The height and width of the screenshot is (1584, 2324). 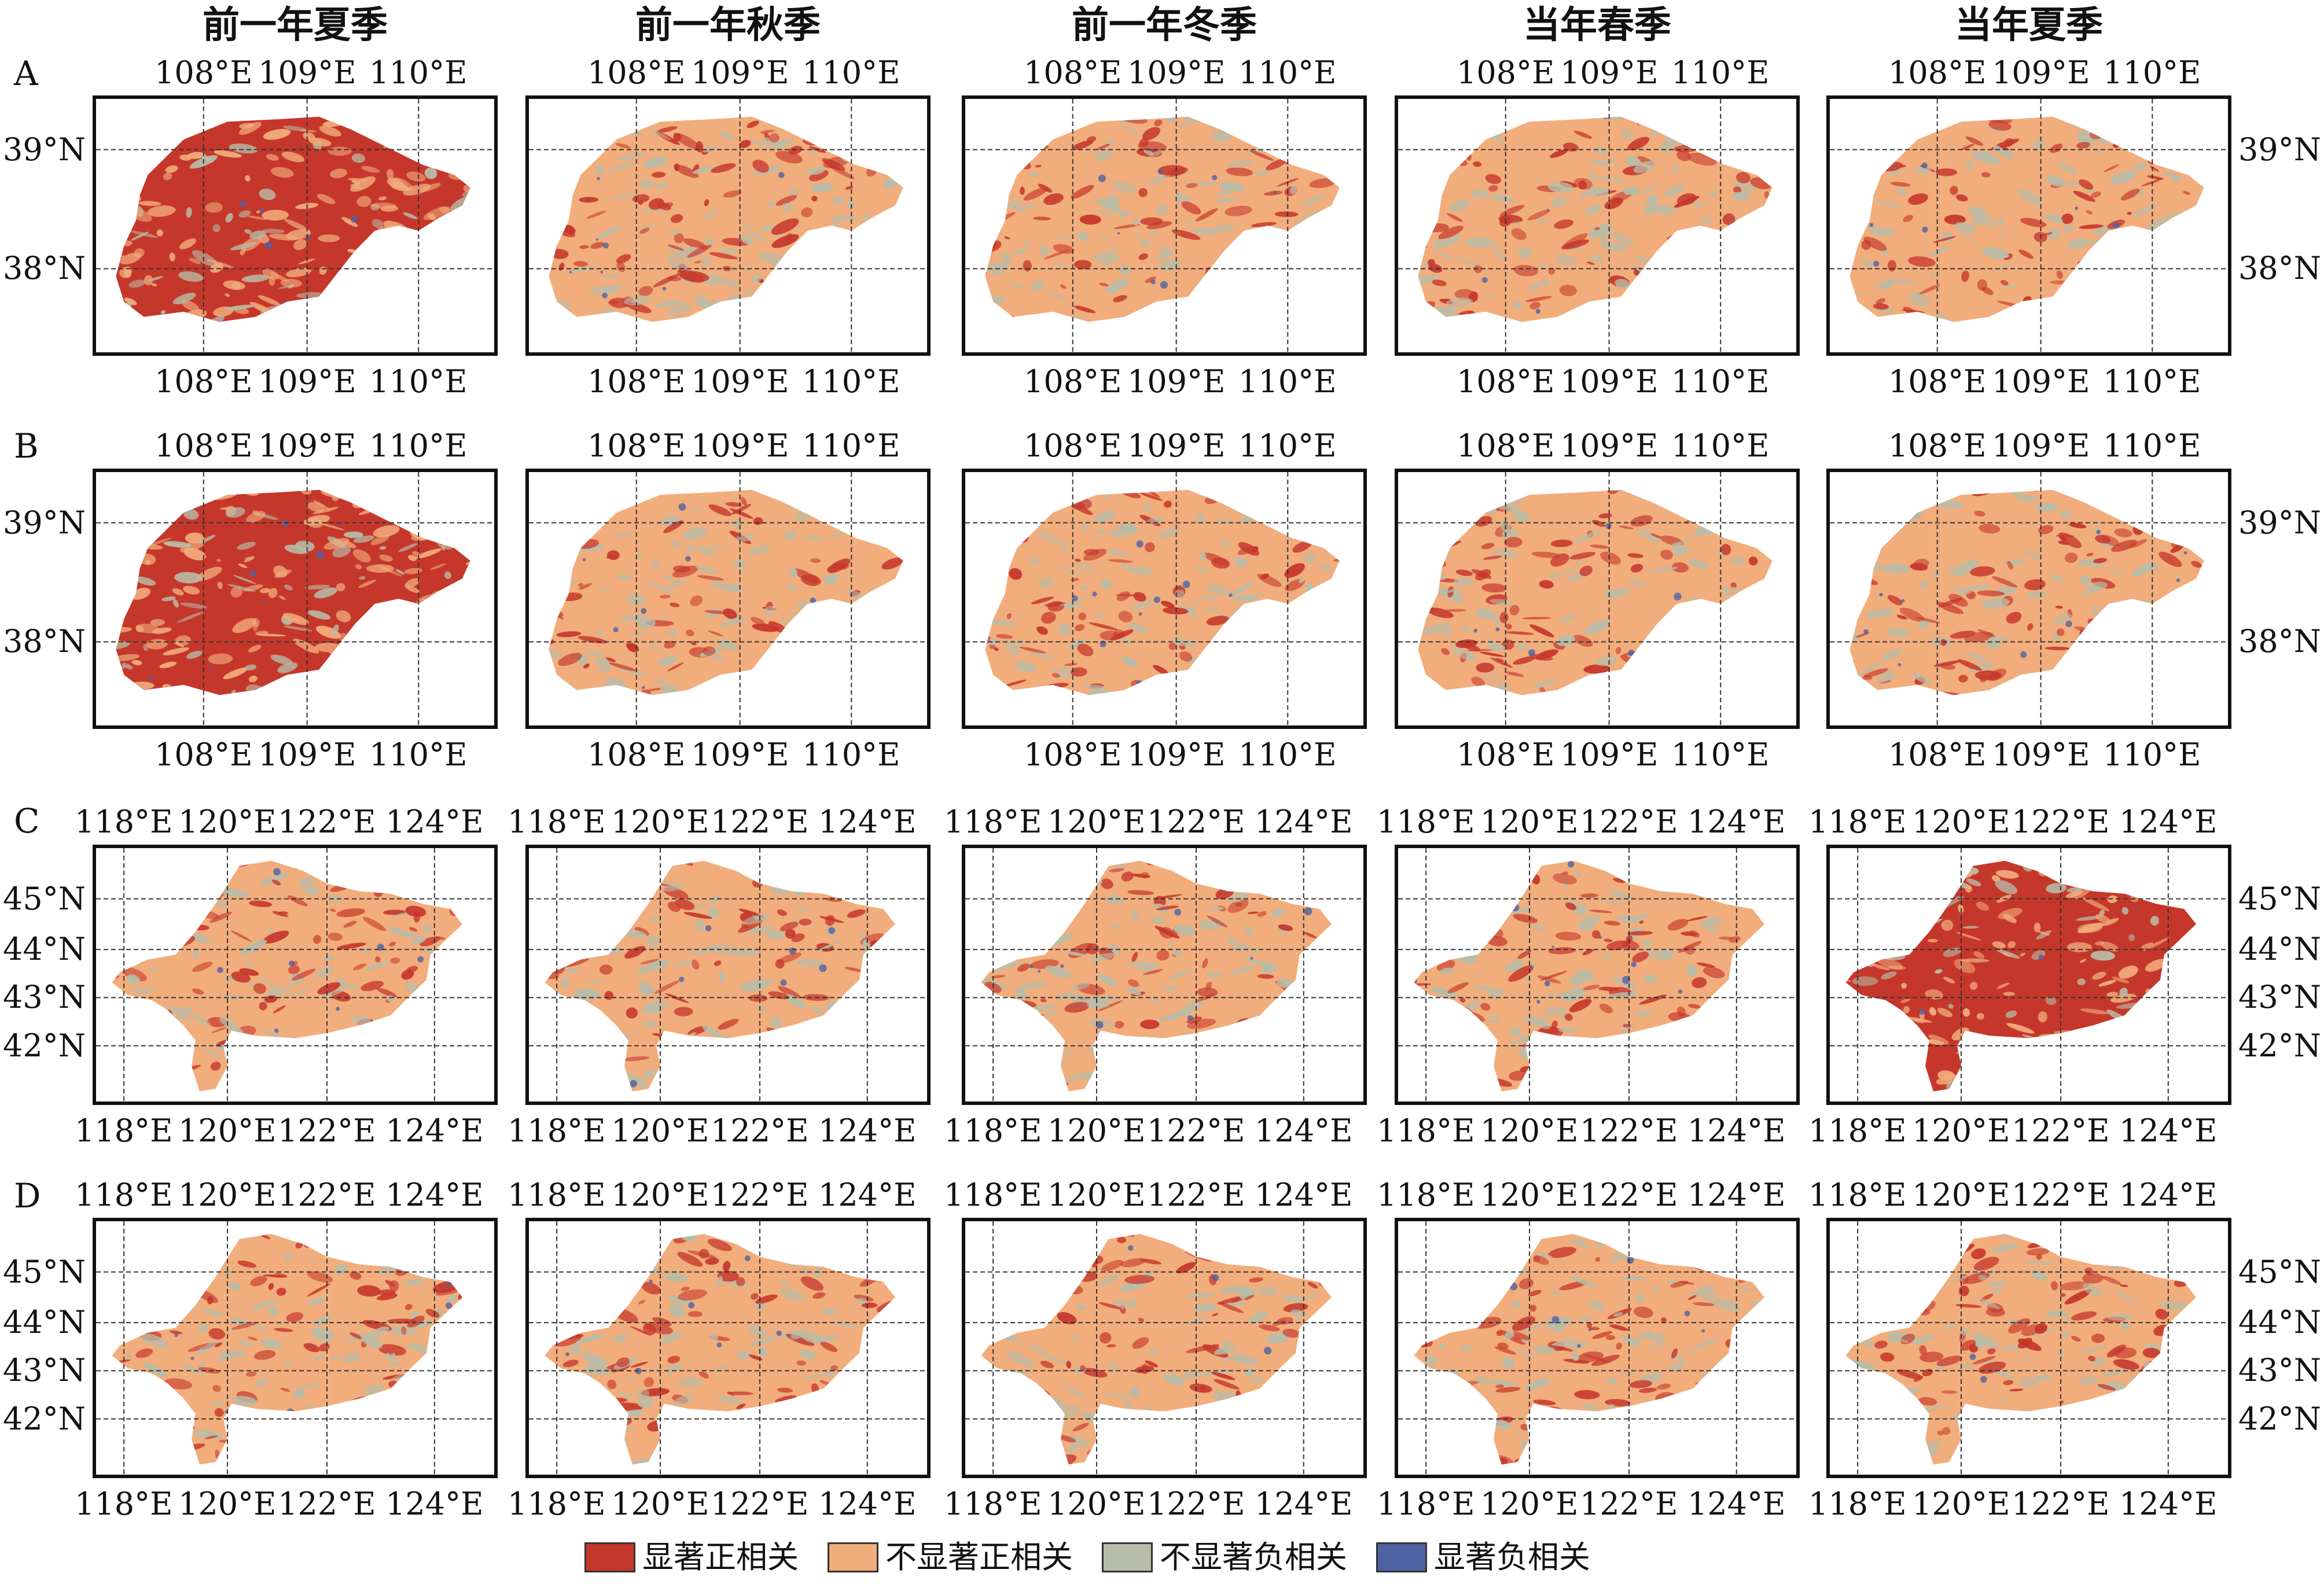 I want to click on lon-tick-label: 122°E, so click(x=1196, y=822).